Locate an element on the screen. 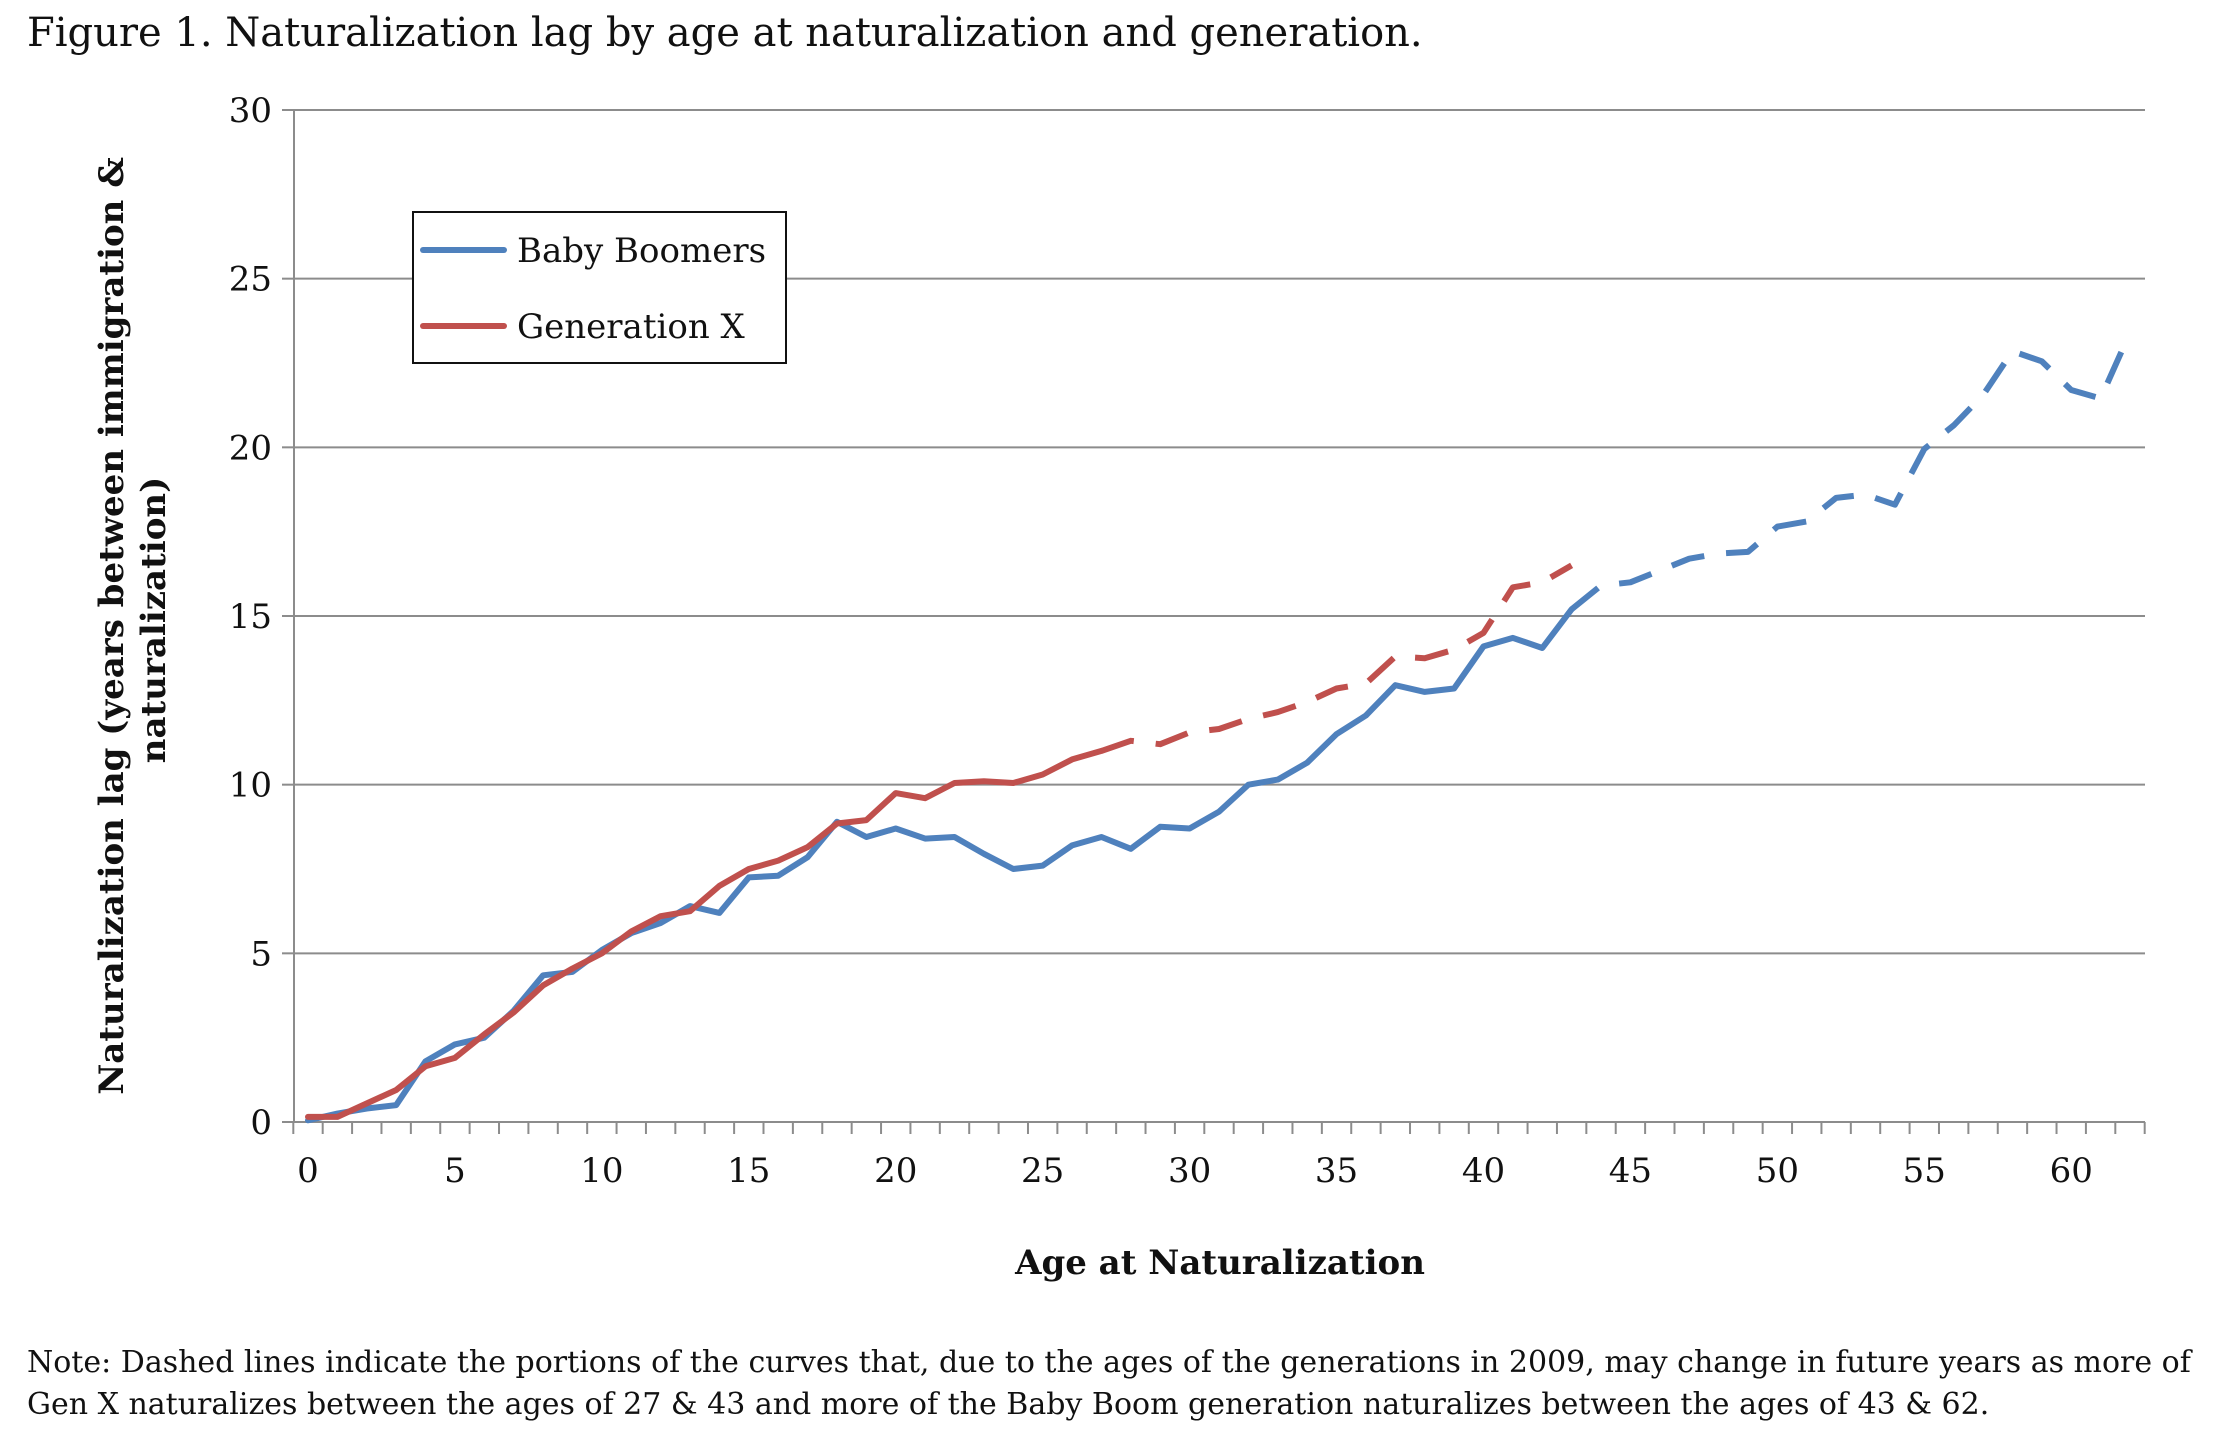  y-tick-label: 5 is located at coordinates (261, 954).